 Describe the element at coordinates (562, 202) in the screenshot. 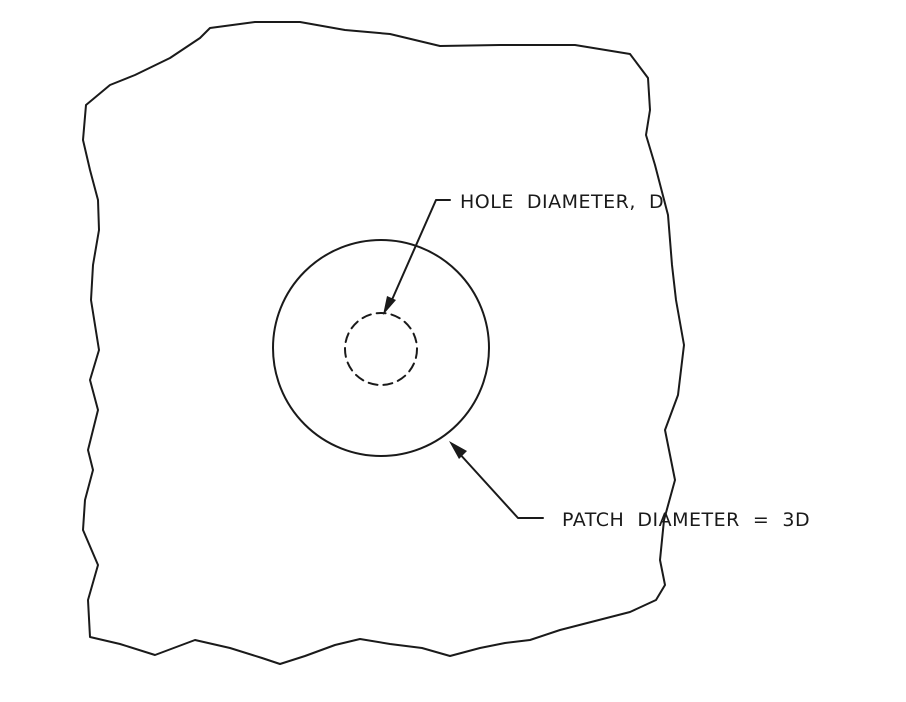

I see `hole-diameter-label: HOLE DIAMETER, D` at that location.